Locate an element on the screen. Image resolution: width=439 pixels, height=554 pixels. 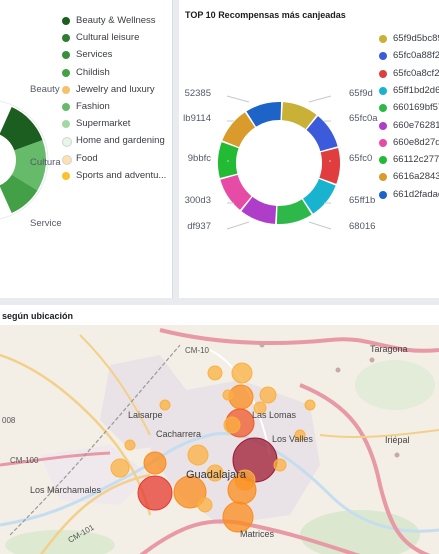
legend-label: 65f9d5bc89 is located at coordinates (416, 38).